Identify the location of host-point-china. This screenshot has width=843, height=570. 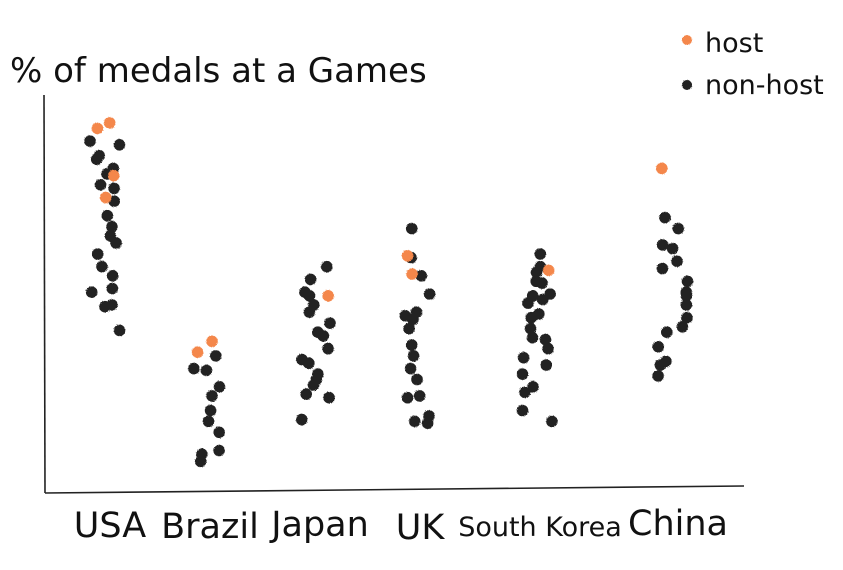
(661, 168).